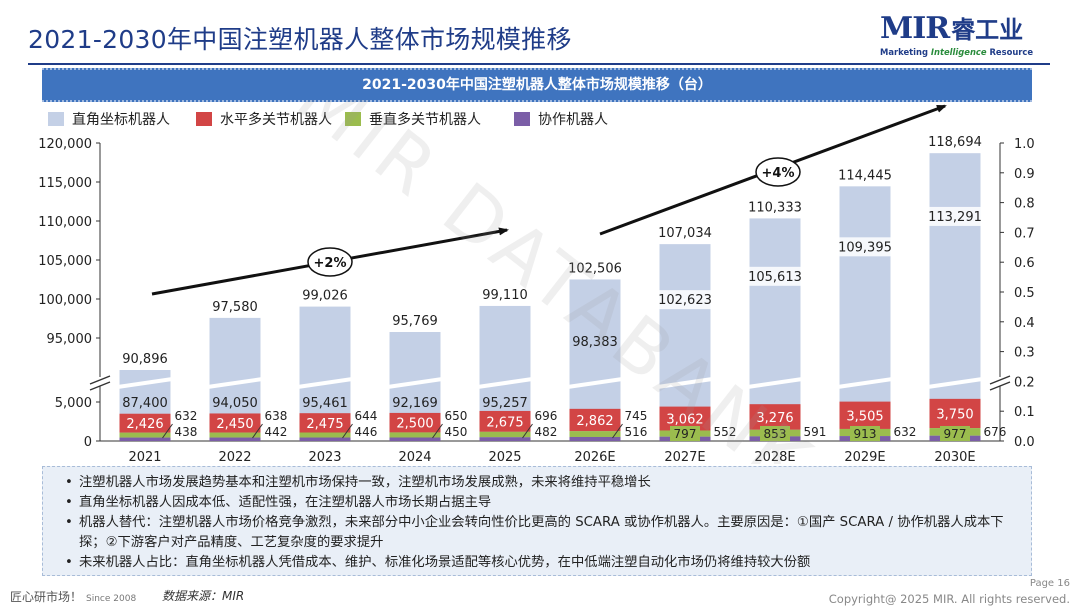 The image size is (1080, 608). I want to click on chart-title-banner: 2021-2030年中国注塑机器人整体市场规模推移（台）, so click(537, 85).